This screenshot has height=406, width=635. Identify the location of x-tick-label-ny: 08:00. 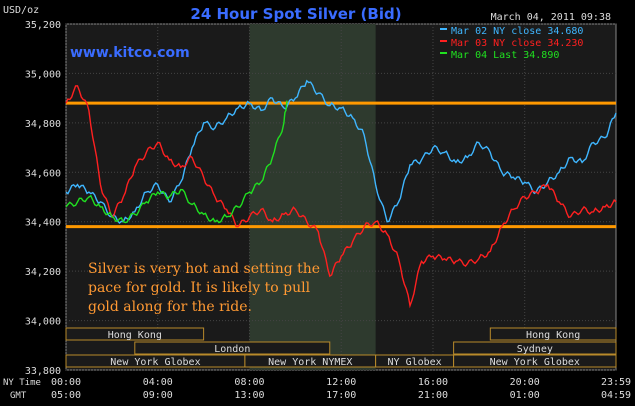
(249, 382).